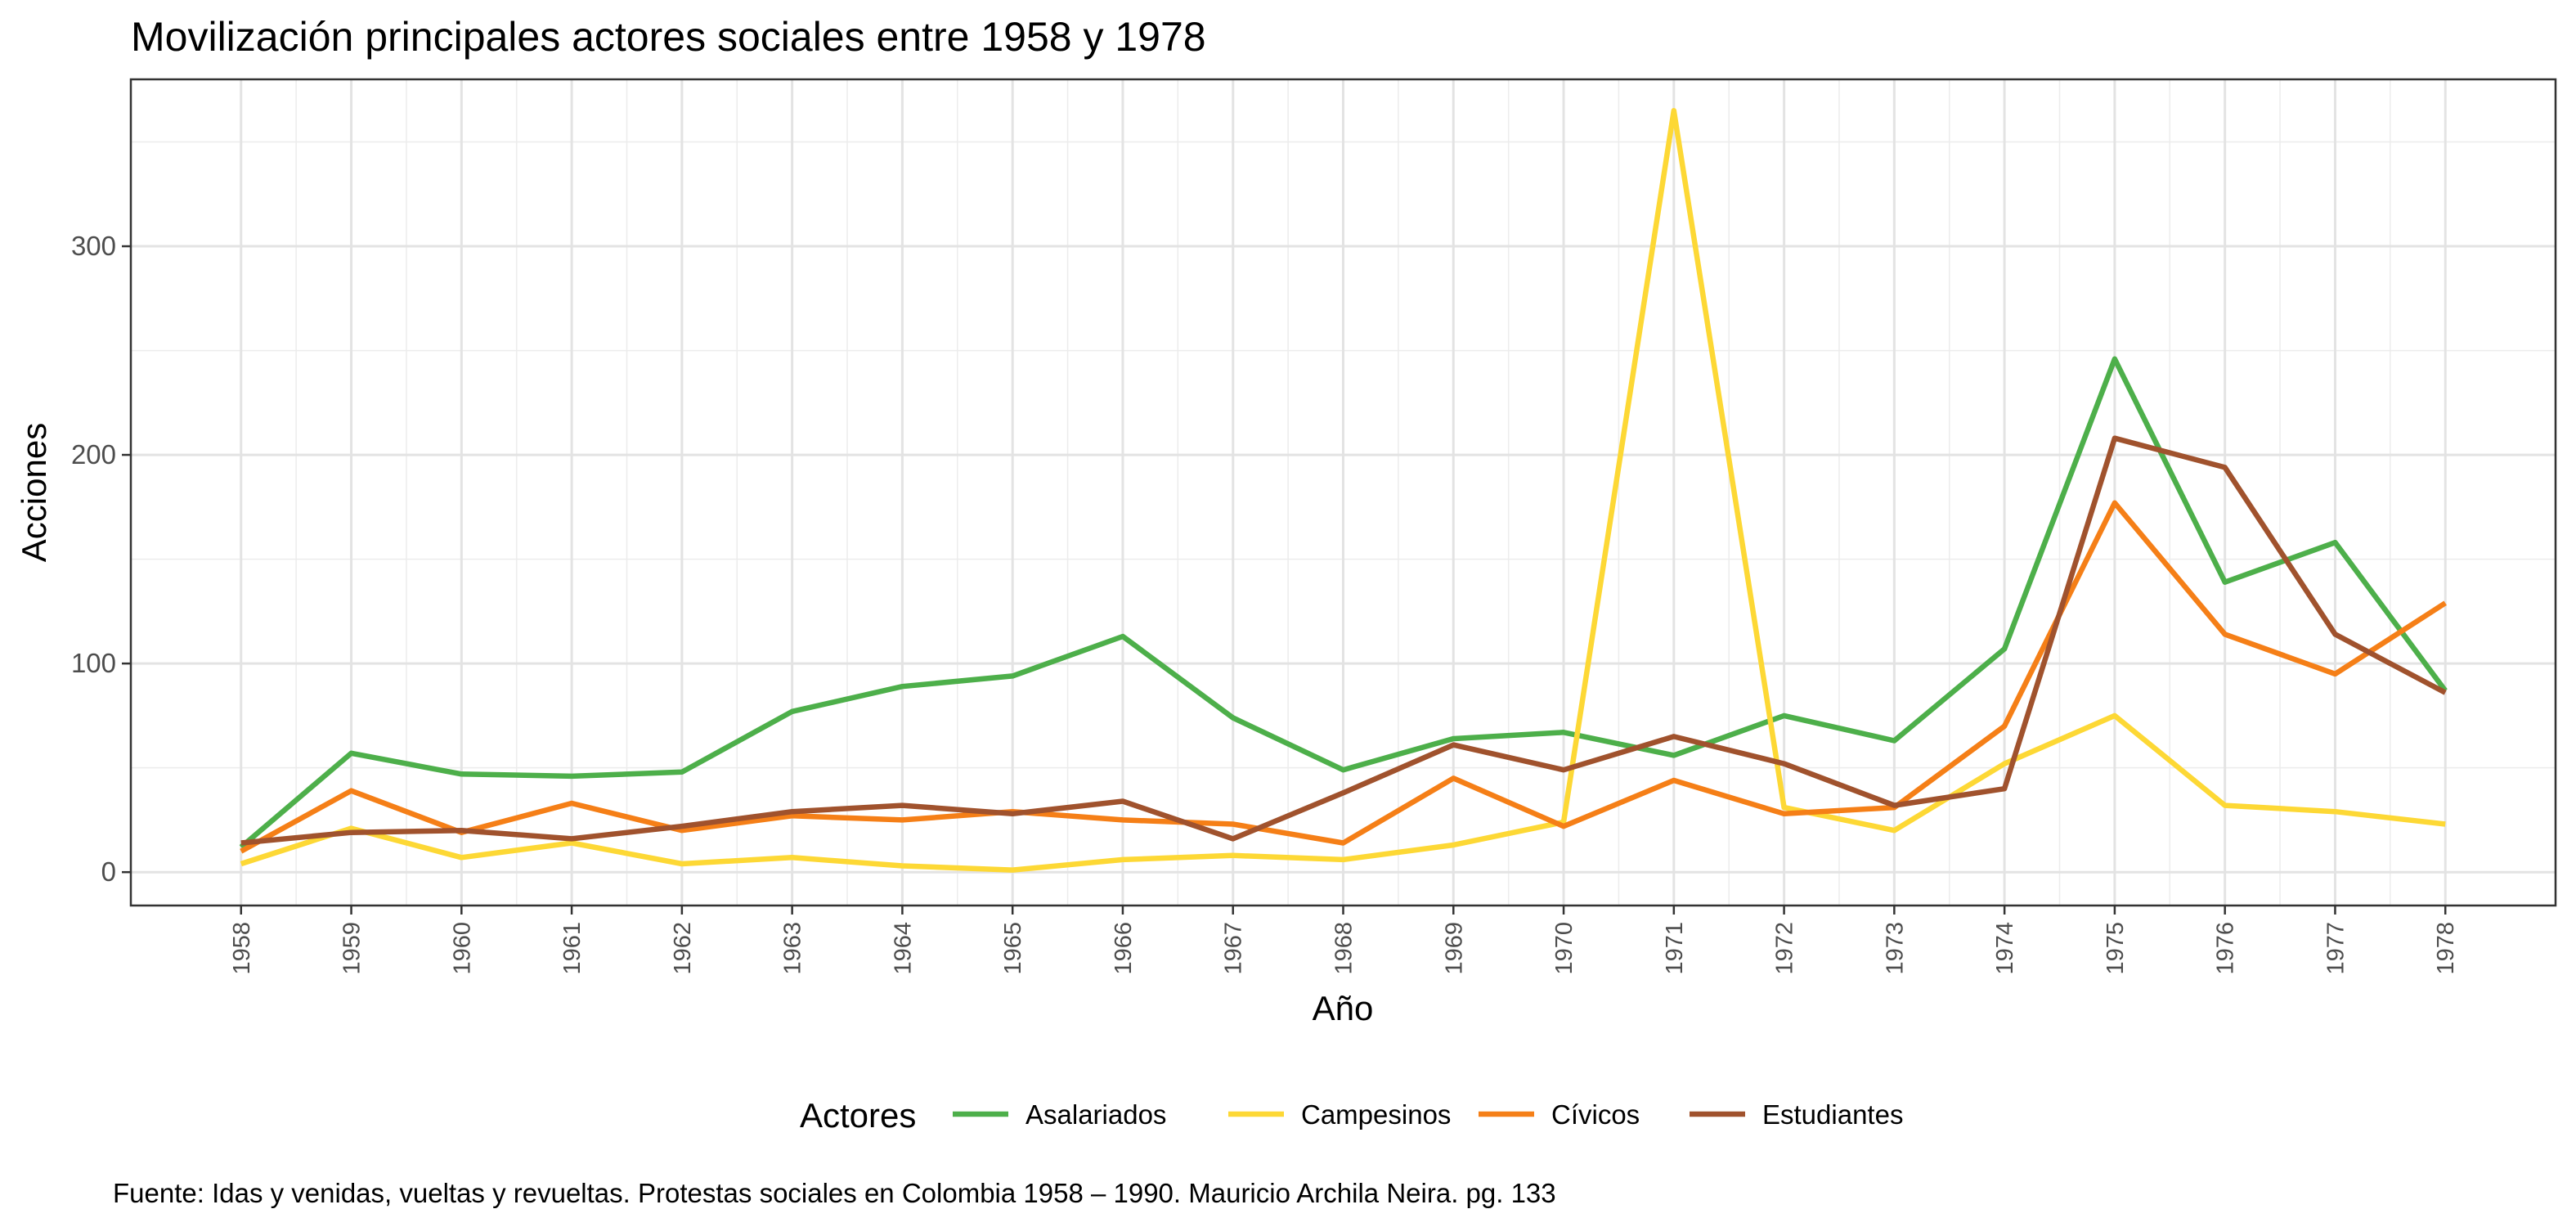 The width and height of the screenshot is (2576, 1227). What do you see at coordinates (101, 559) in the screenshot?
I see `y-axis: 0 100 200 300` at bounding box center [101, 559].